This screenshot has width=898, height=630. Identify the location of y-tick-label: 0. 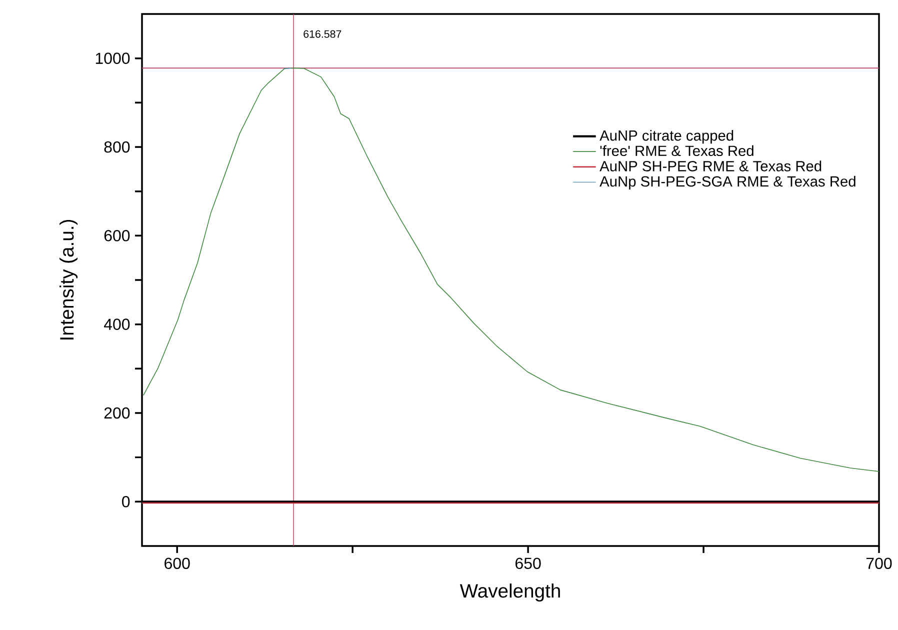
(126, 502).